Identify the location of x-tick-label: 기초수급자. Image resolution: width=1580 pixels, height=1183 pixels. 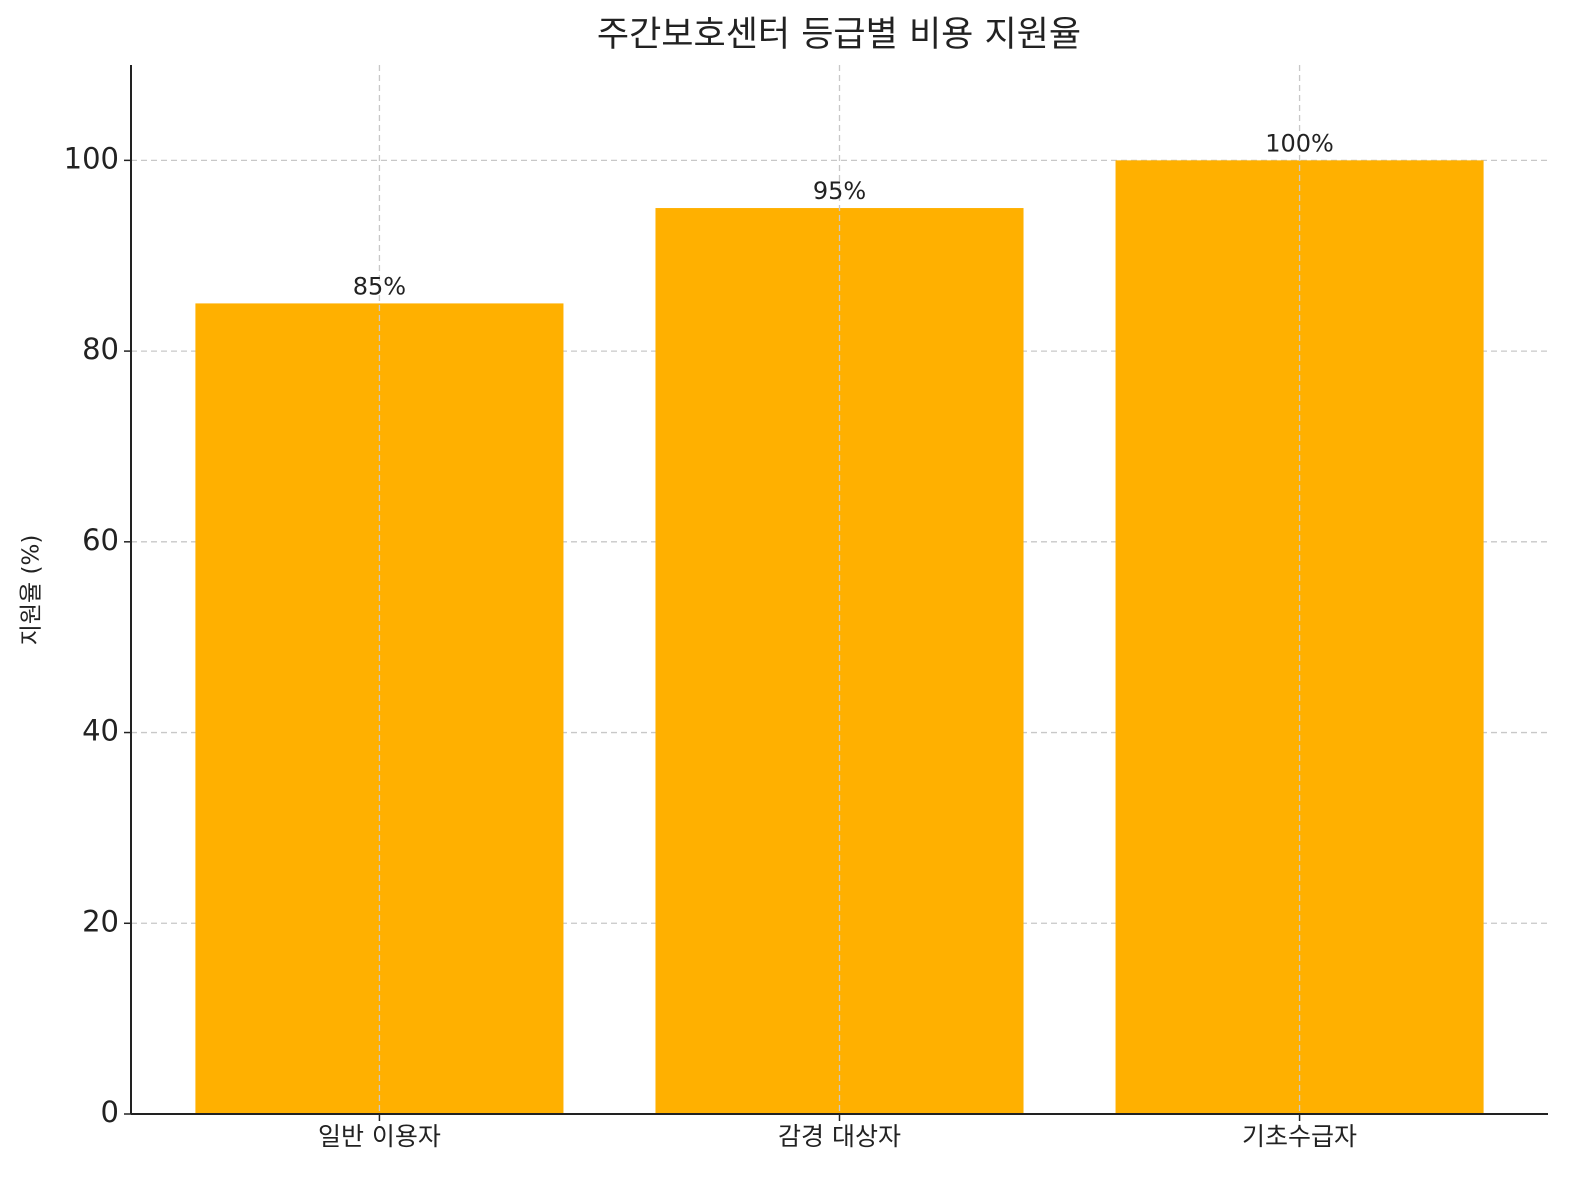
(1299, 1136).